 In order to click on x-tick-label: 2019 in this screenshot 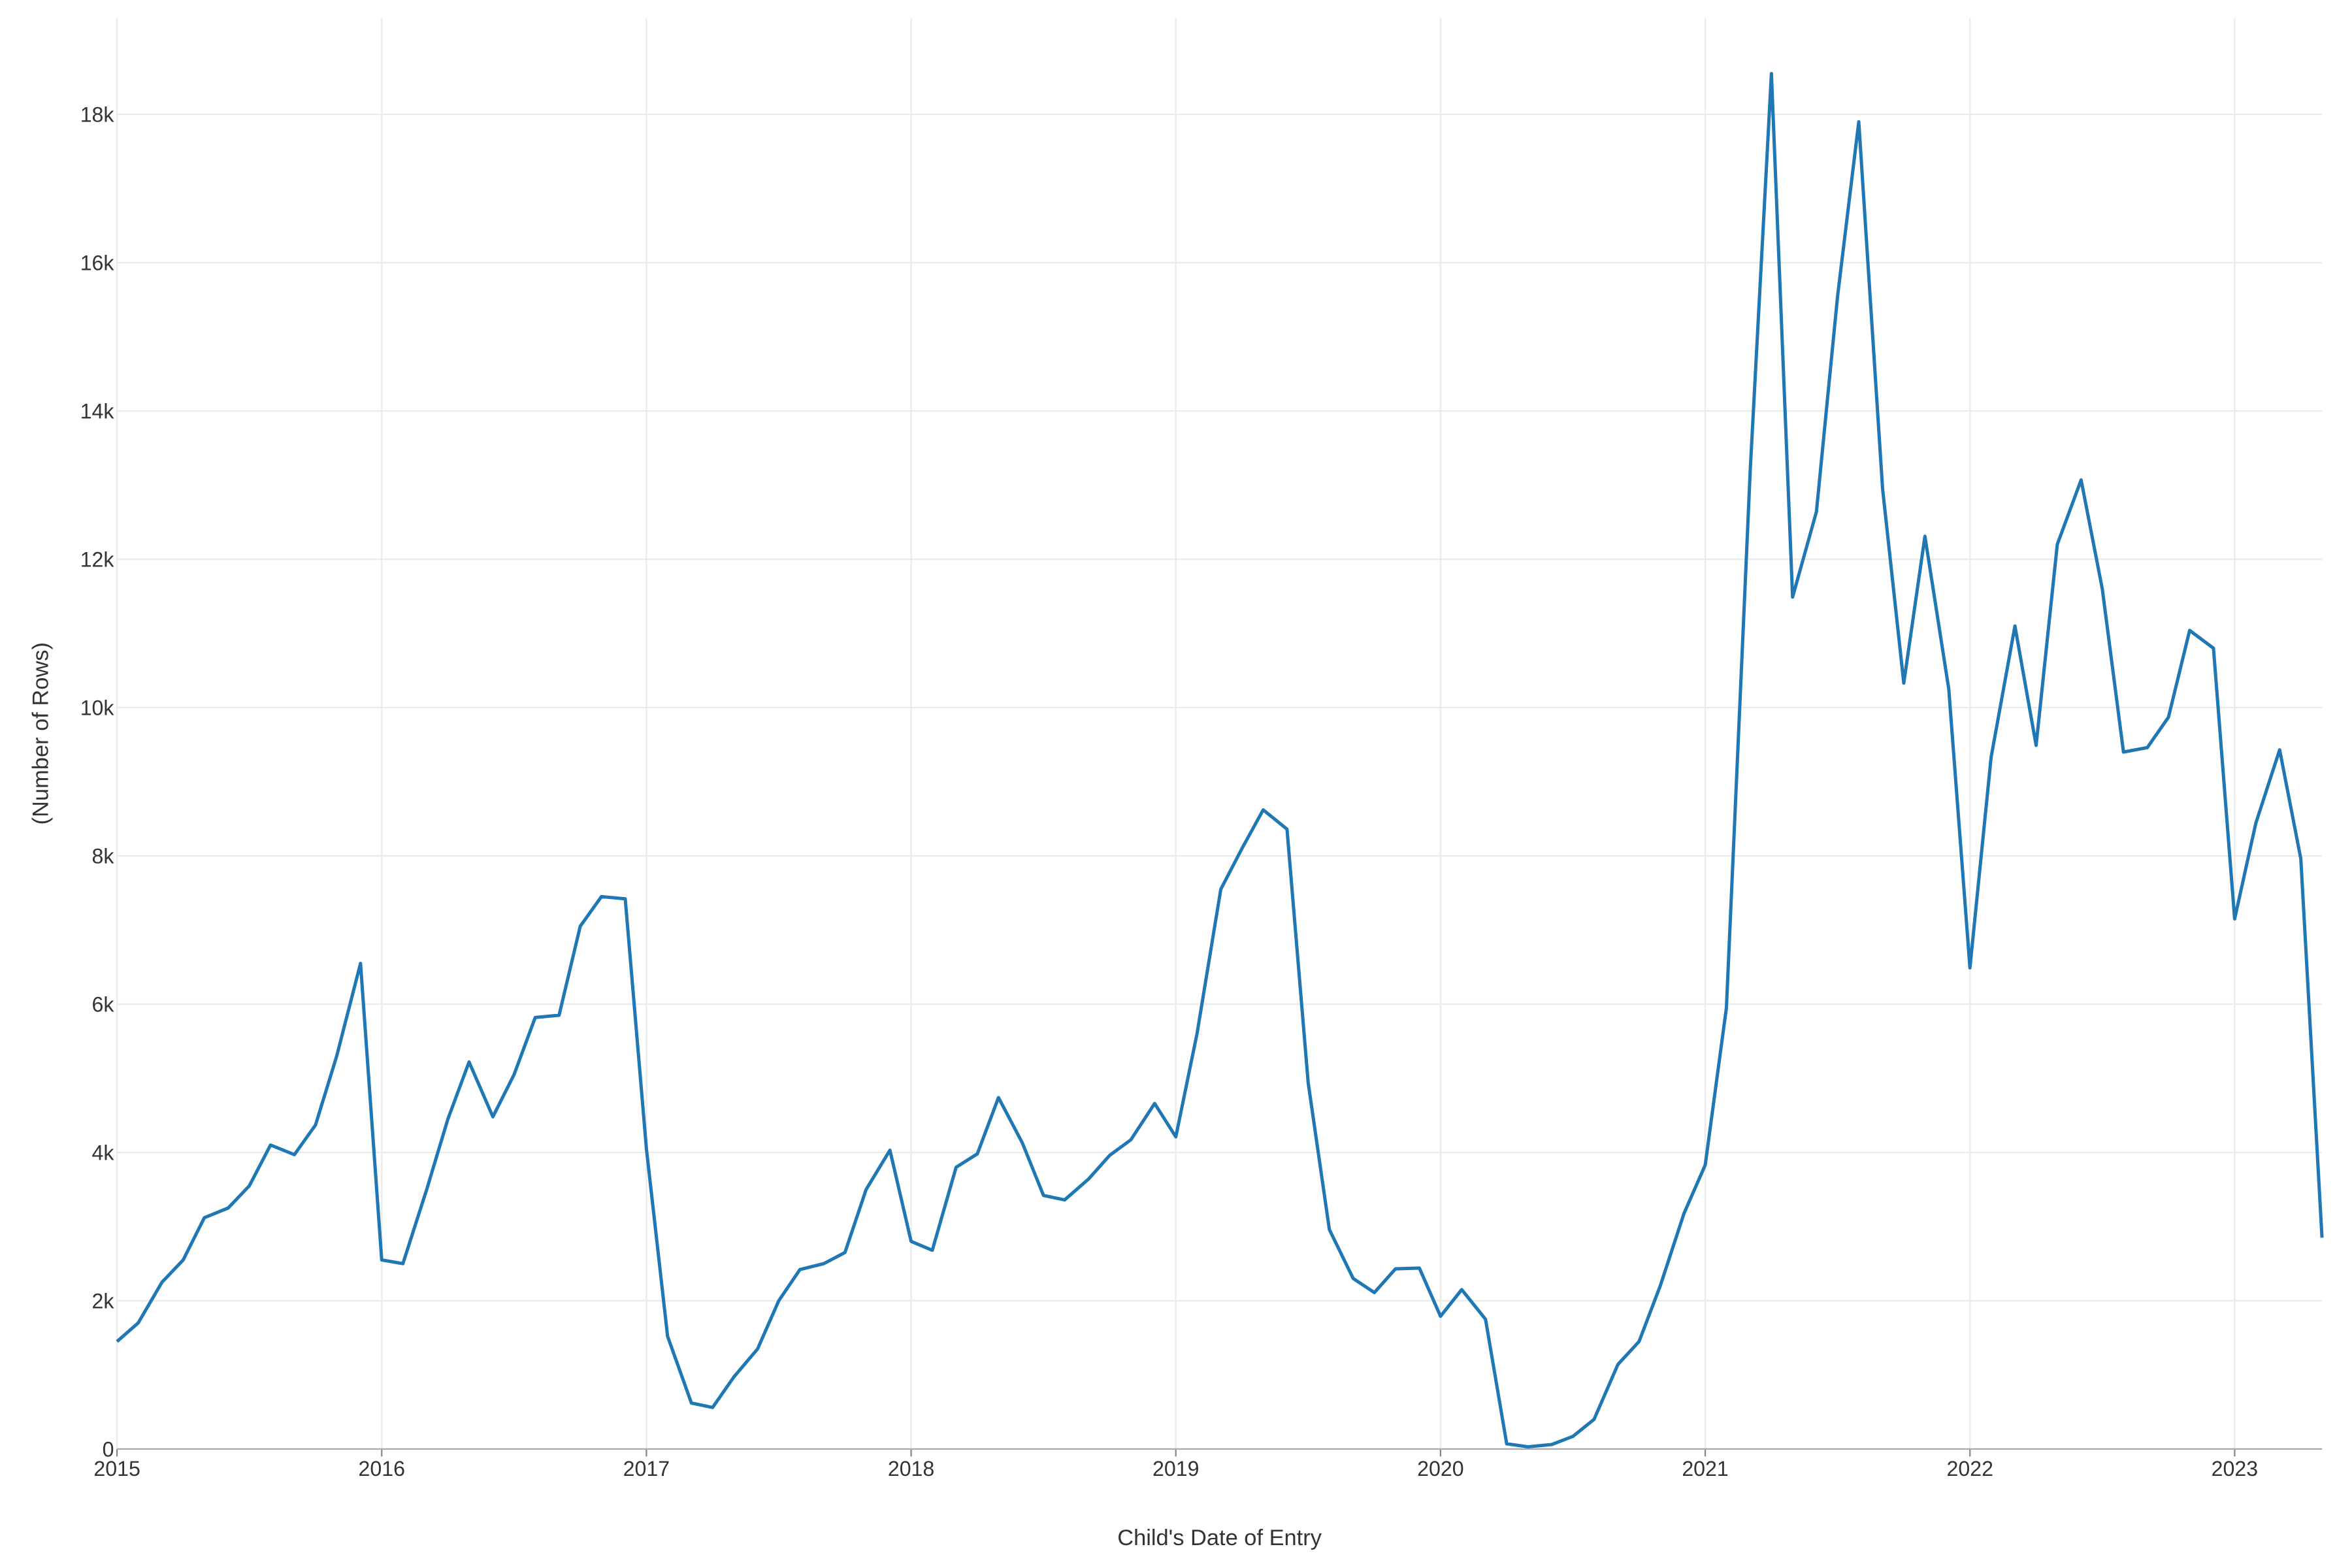, I will do `click(1175, 1468)`.